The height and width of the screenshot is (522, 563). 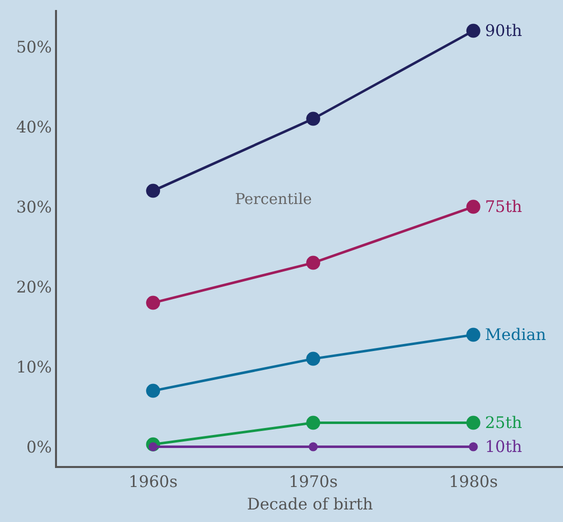 I want to click on series-label: 75th, so click(x=503, y=206).